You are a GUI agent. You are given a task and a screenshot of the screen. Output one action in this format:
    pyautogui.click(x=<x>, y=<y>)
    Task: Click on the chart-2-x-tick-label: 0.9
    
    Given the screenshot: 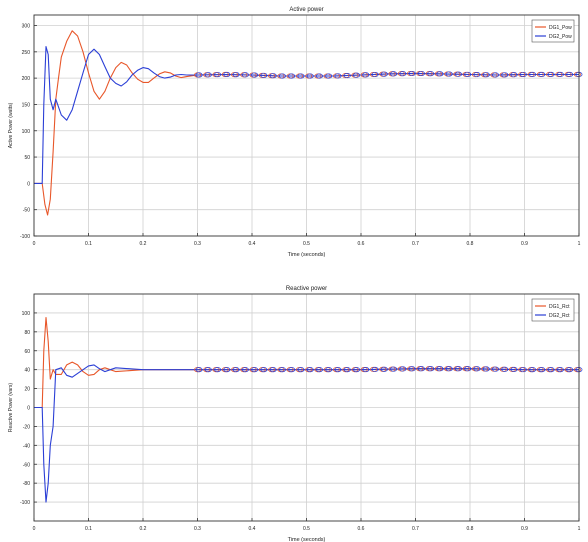 What is the action you would take?
    pyautogui.click(x=524, y=529)
    